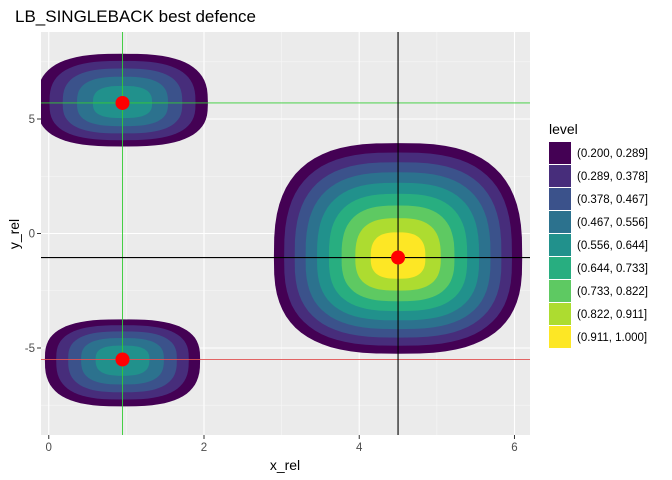 This screenshot has width=672, height=480. I want to click on x-tick-label: 2, so click(204, 448).